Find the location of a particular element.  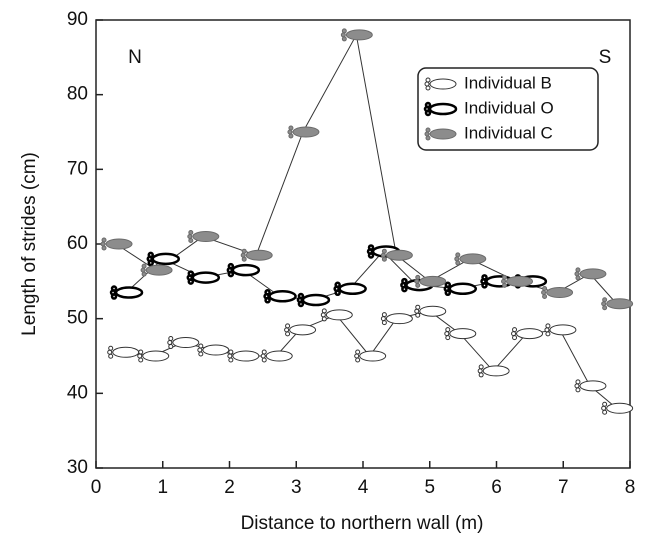

x-tick-label: 2 is located at coordinates (229, 487).